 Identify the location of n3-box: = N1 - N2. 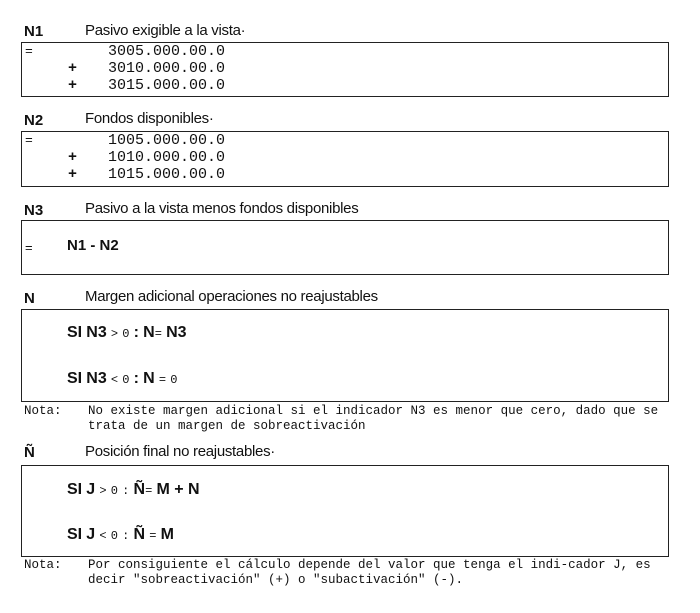
(345, 247).